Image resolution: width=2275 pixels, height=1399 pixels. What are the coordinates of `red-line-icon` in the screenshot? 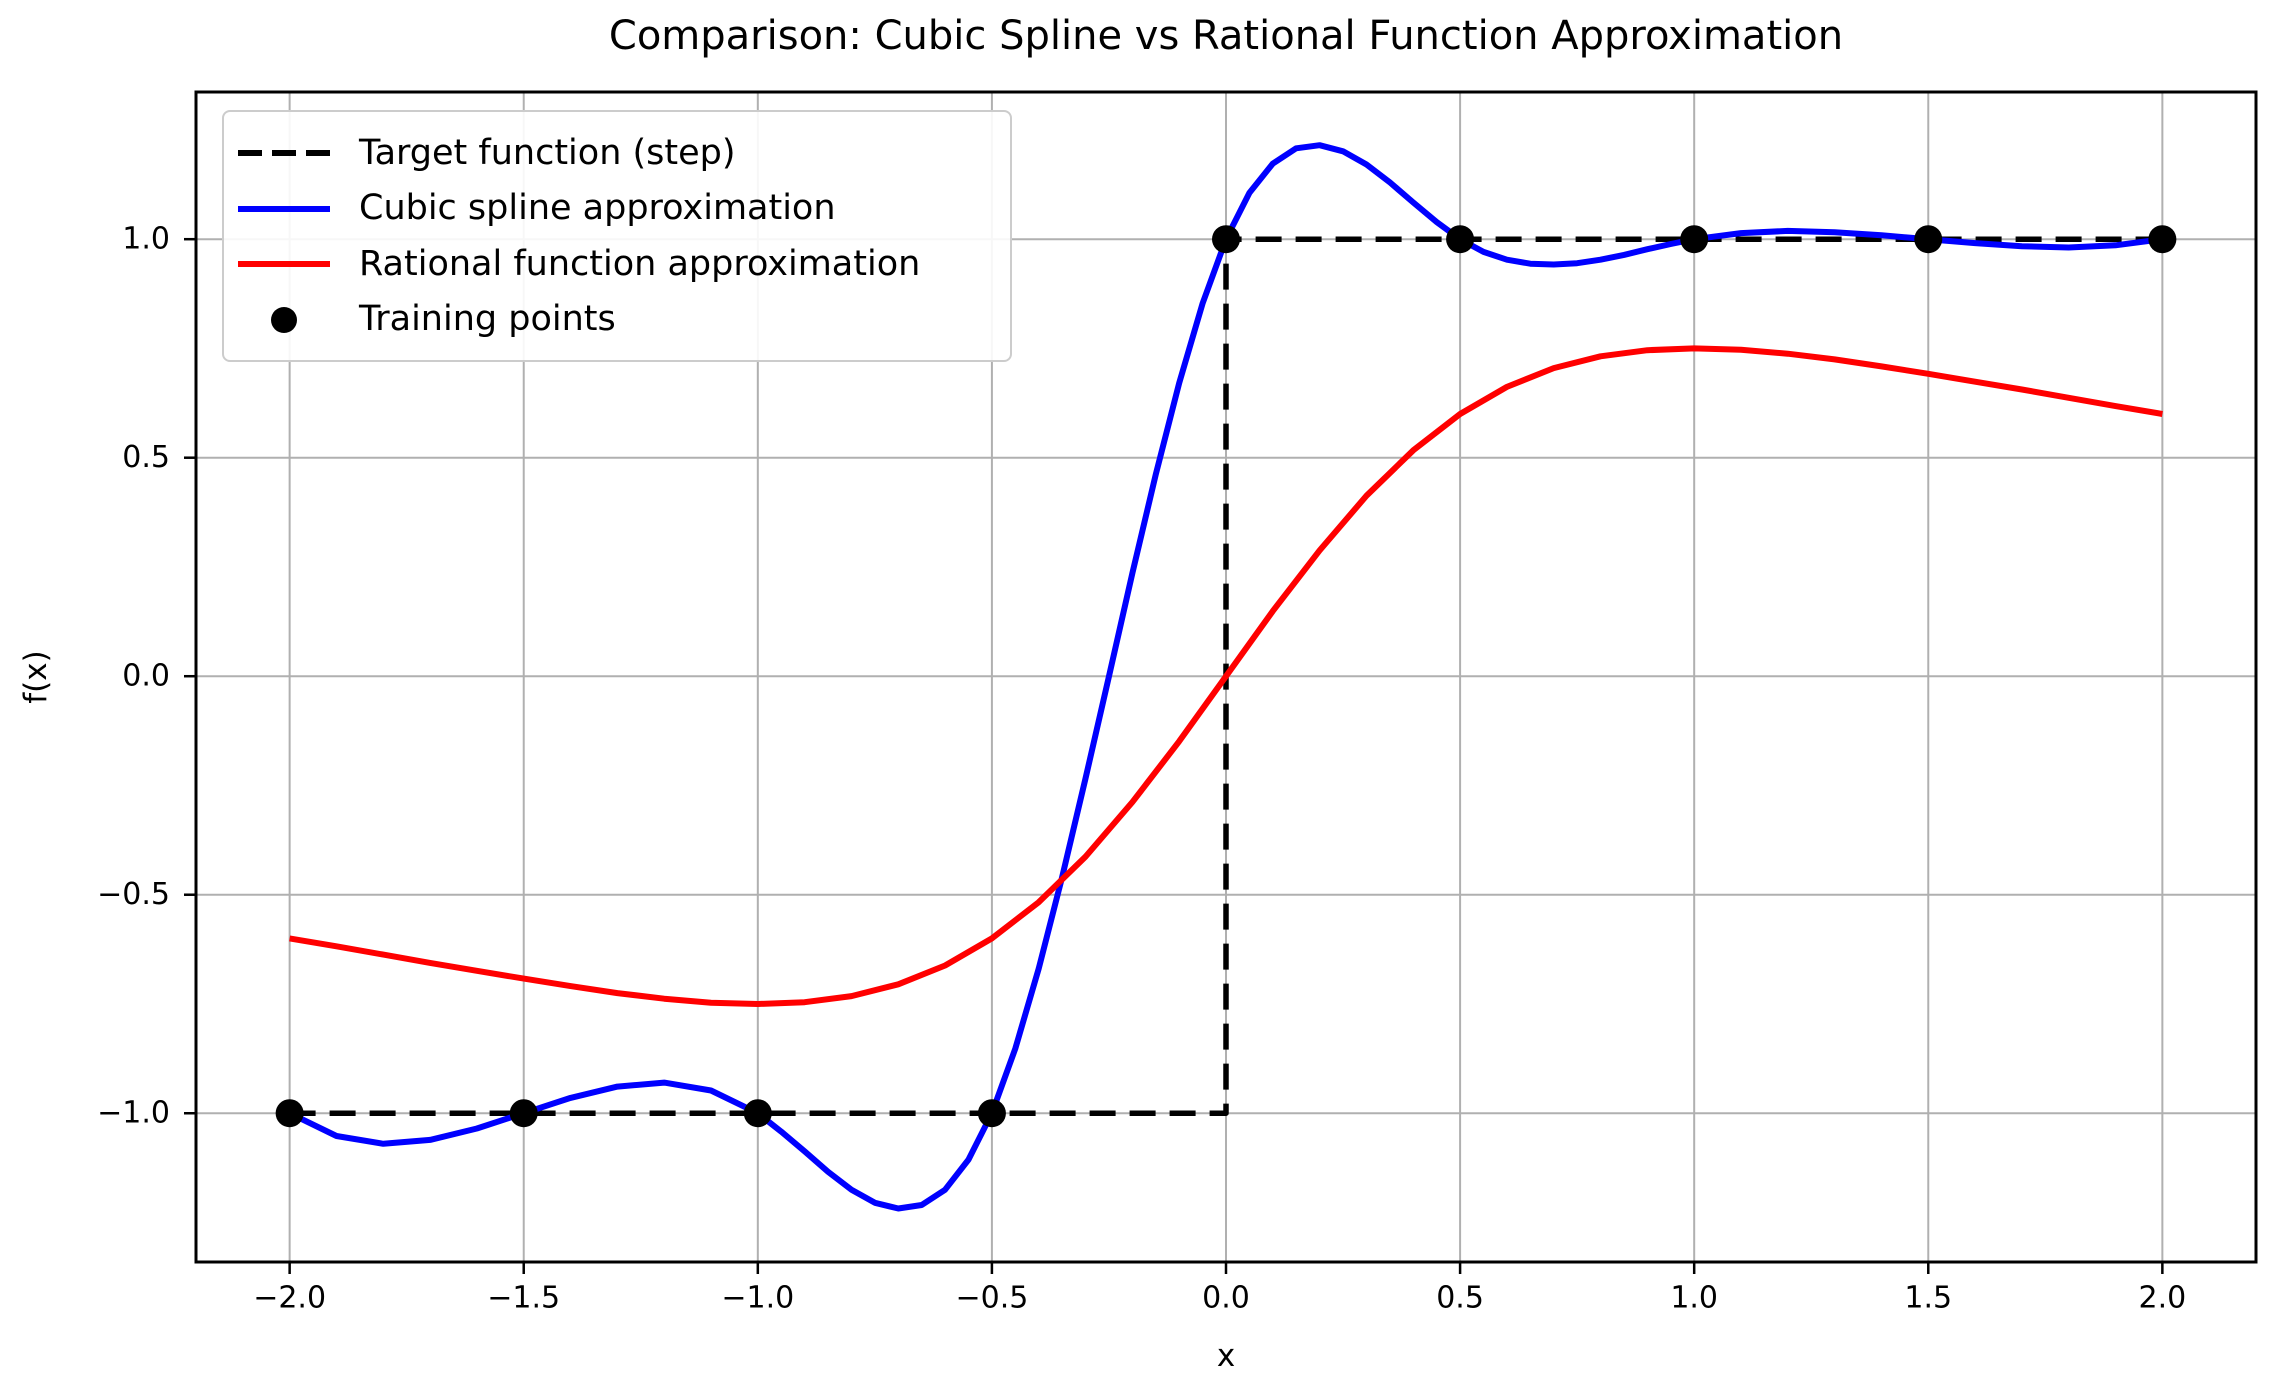 It's located at (284, 264).